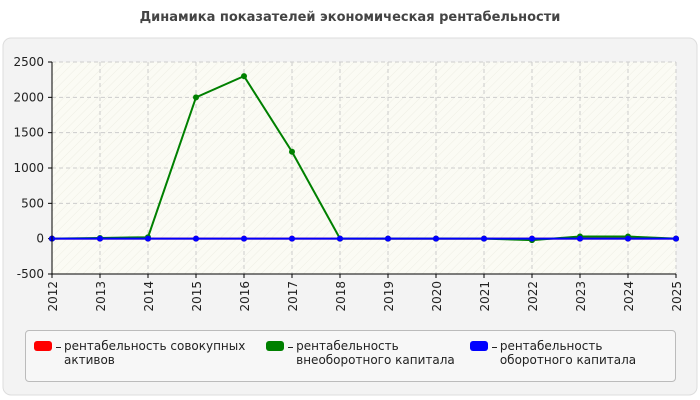 Image resolution: width=700 pixels, height=400 pixels. Describe the element at coordinates (389, 296) in the screenshot. I see `x-tick-label: 2019` at that location.